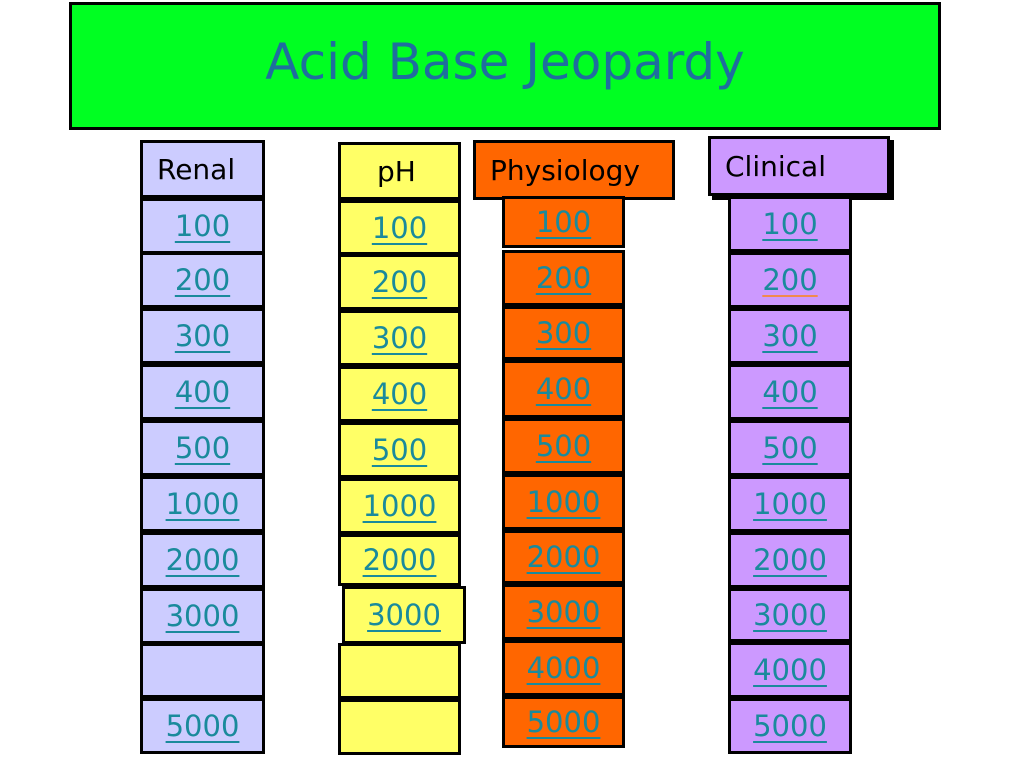 Image resolution: width=1024 pixels, height=768 pixels. I want to click on question-cell-ph-2: 200, so click(399, 282).